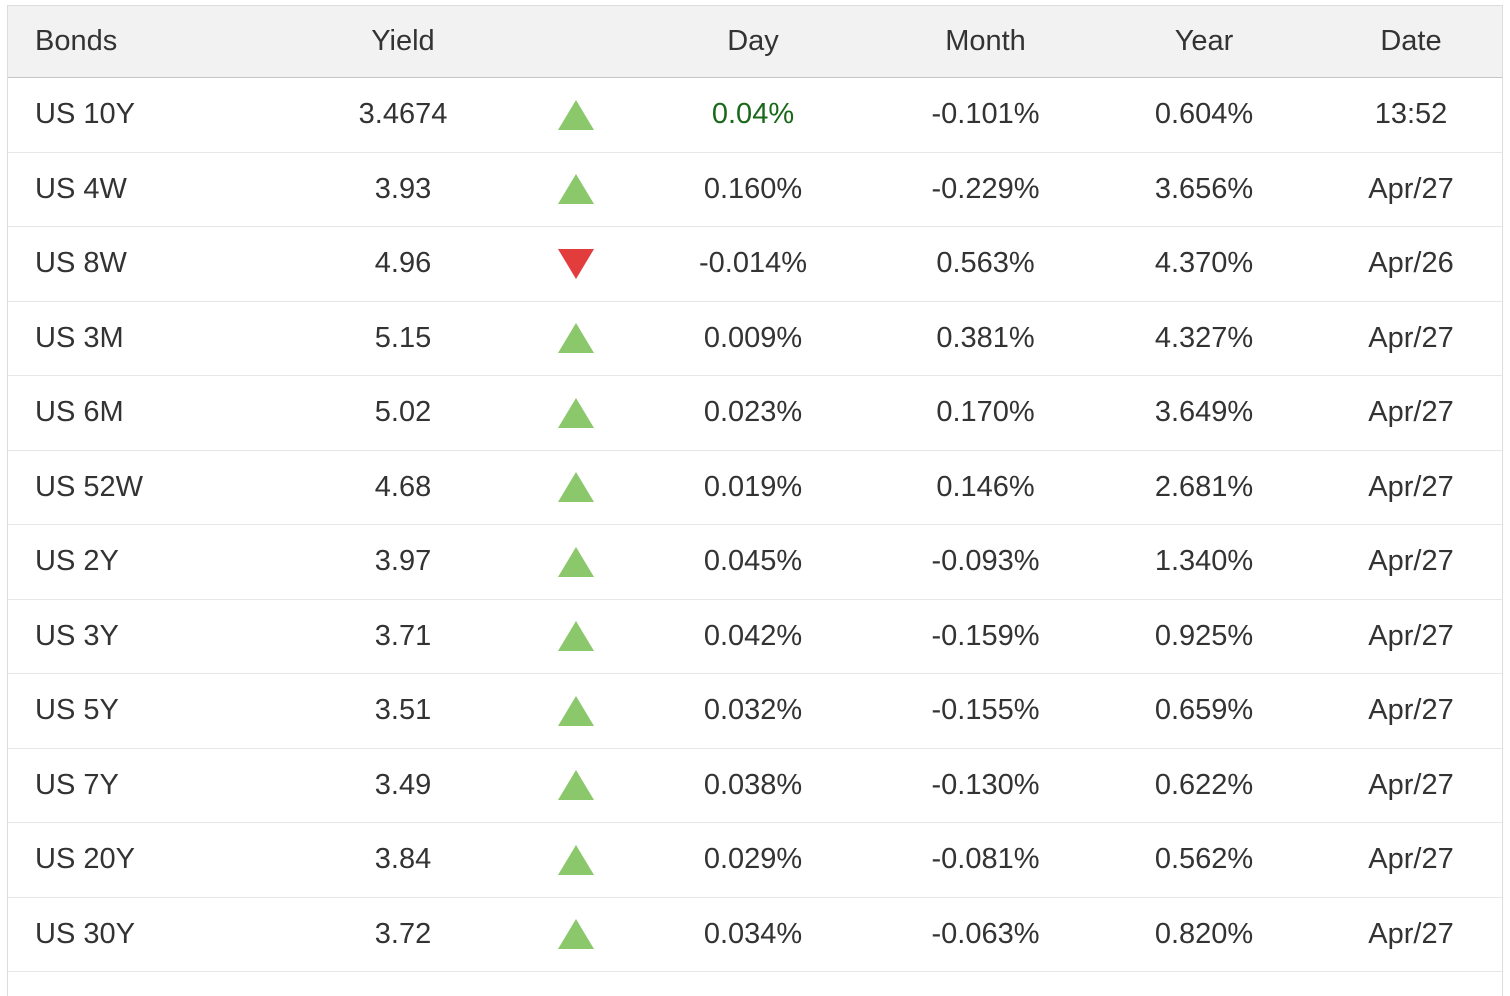 The height and width of the screenshot is (996, 1510). Describe the element at coordinates (1204, 635) in the screenshot. I see `year-change: 0.925%` at that location.